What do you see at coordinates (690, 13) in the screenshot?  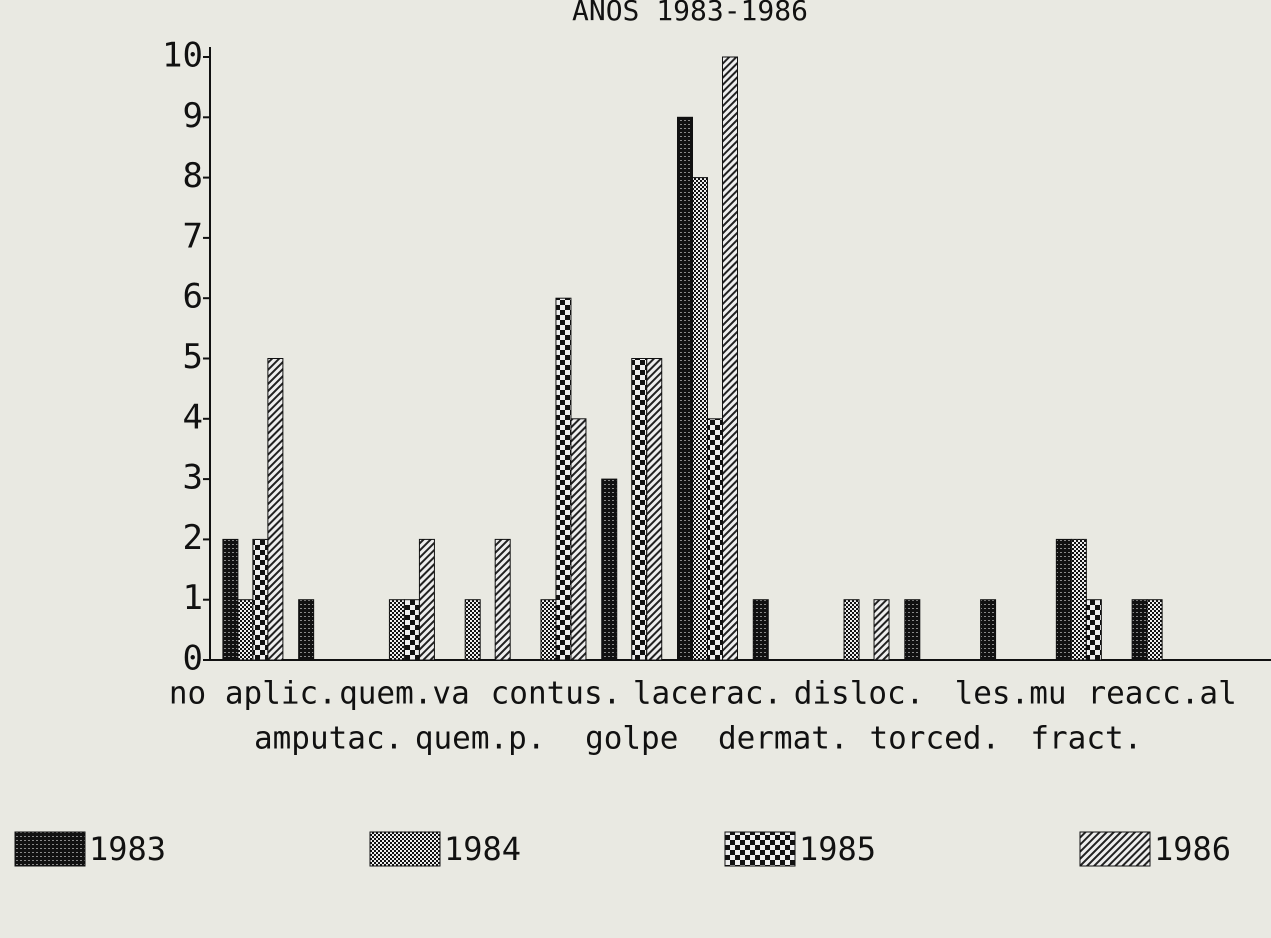 I see `chart-title: ANOS 1983-1986` at bounding box center [690, 13].